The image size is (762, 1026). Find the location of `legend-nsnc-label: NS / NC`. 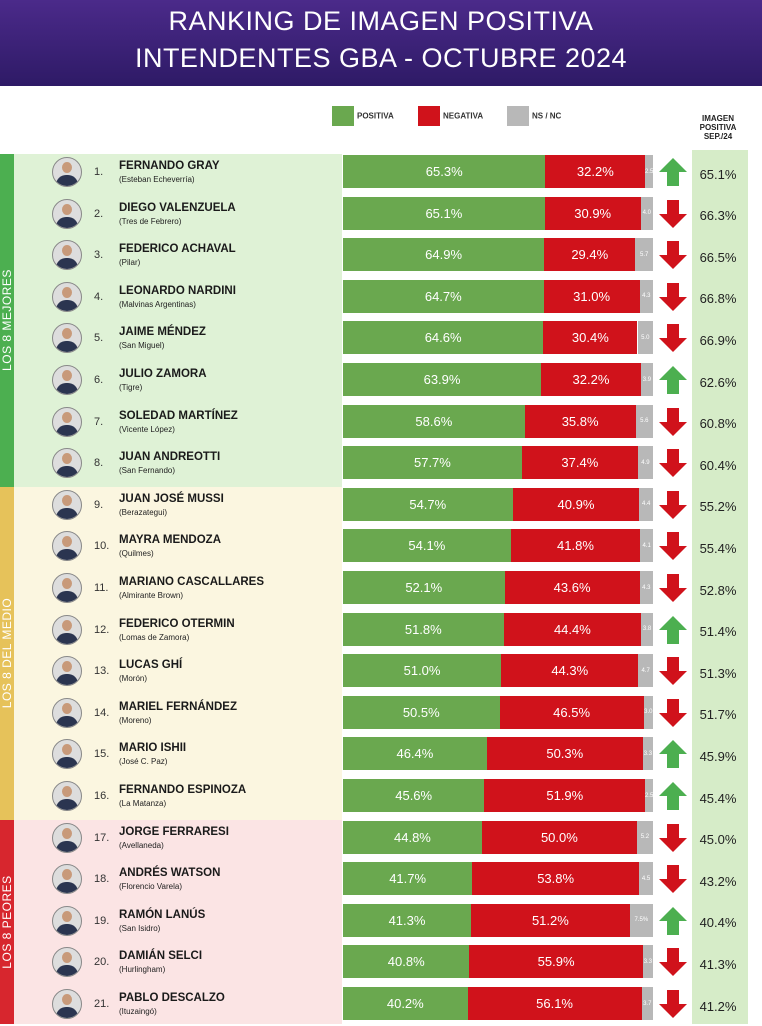

legend-nsnc-label: NS / NC is located at coordinates (547, 116).